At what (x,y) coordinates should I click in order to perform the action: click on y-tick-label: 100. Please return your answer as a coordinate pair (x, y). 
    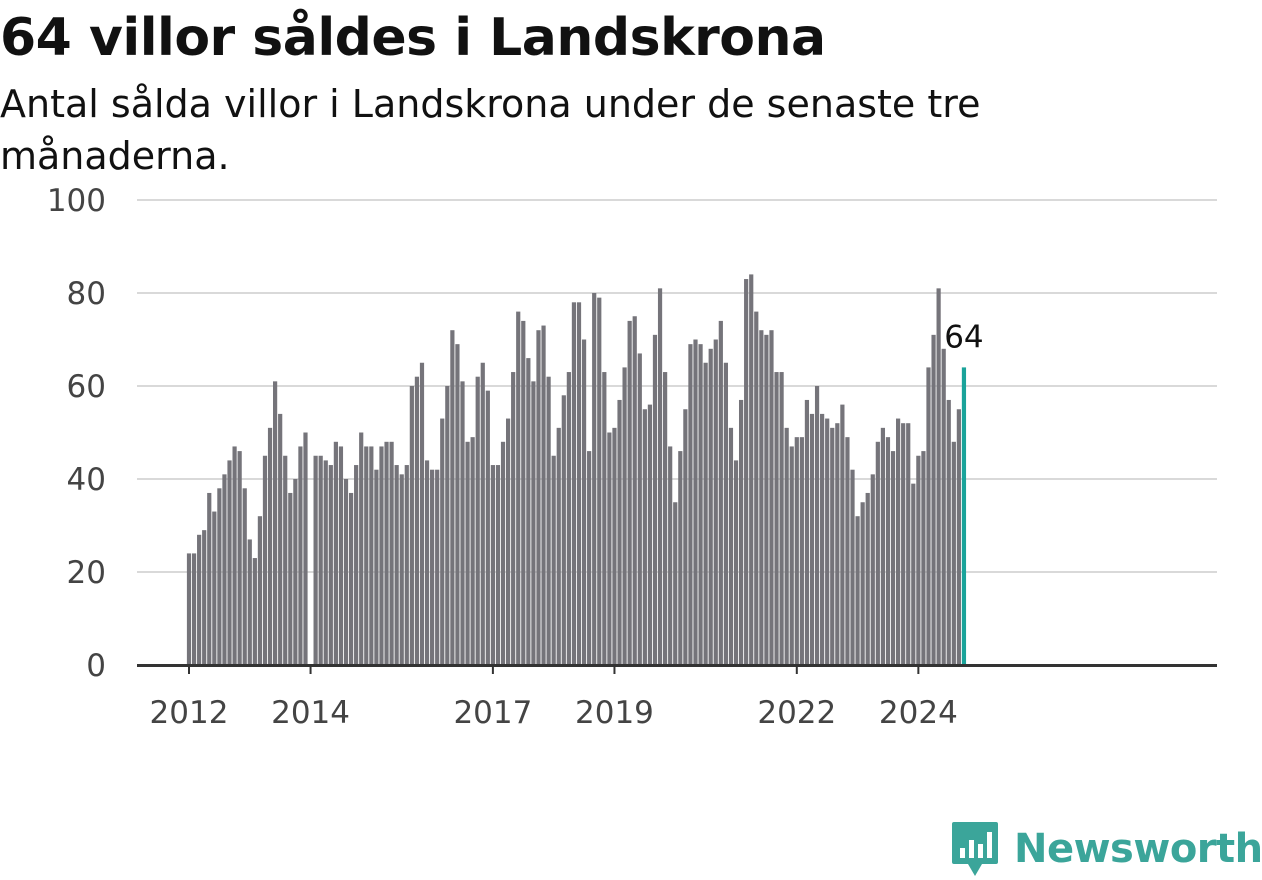
    Looking at the image, I should click on (76, 201).